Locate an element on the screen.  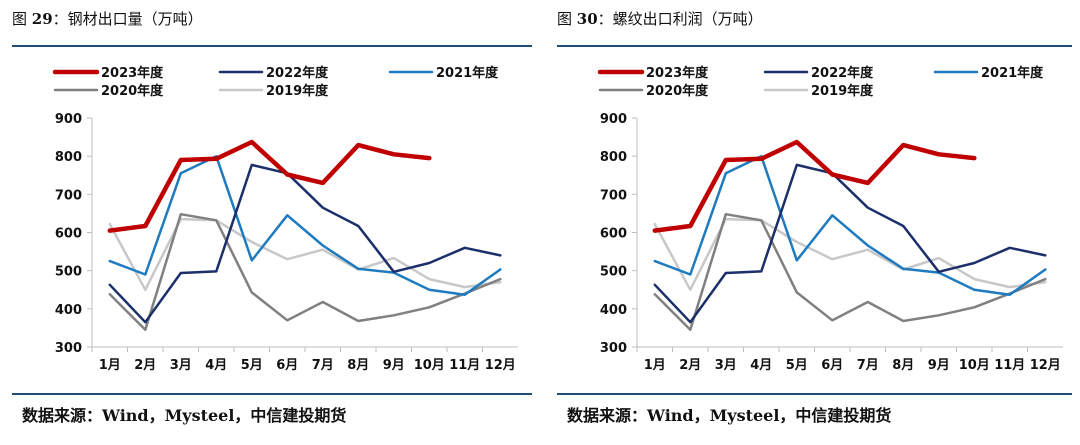
chart-title: 钢材出口量（万吨） is located at coordinates (135, 19).